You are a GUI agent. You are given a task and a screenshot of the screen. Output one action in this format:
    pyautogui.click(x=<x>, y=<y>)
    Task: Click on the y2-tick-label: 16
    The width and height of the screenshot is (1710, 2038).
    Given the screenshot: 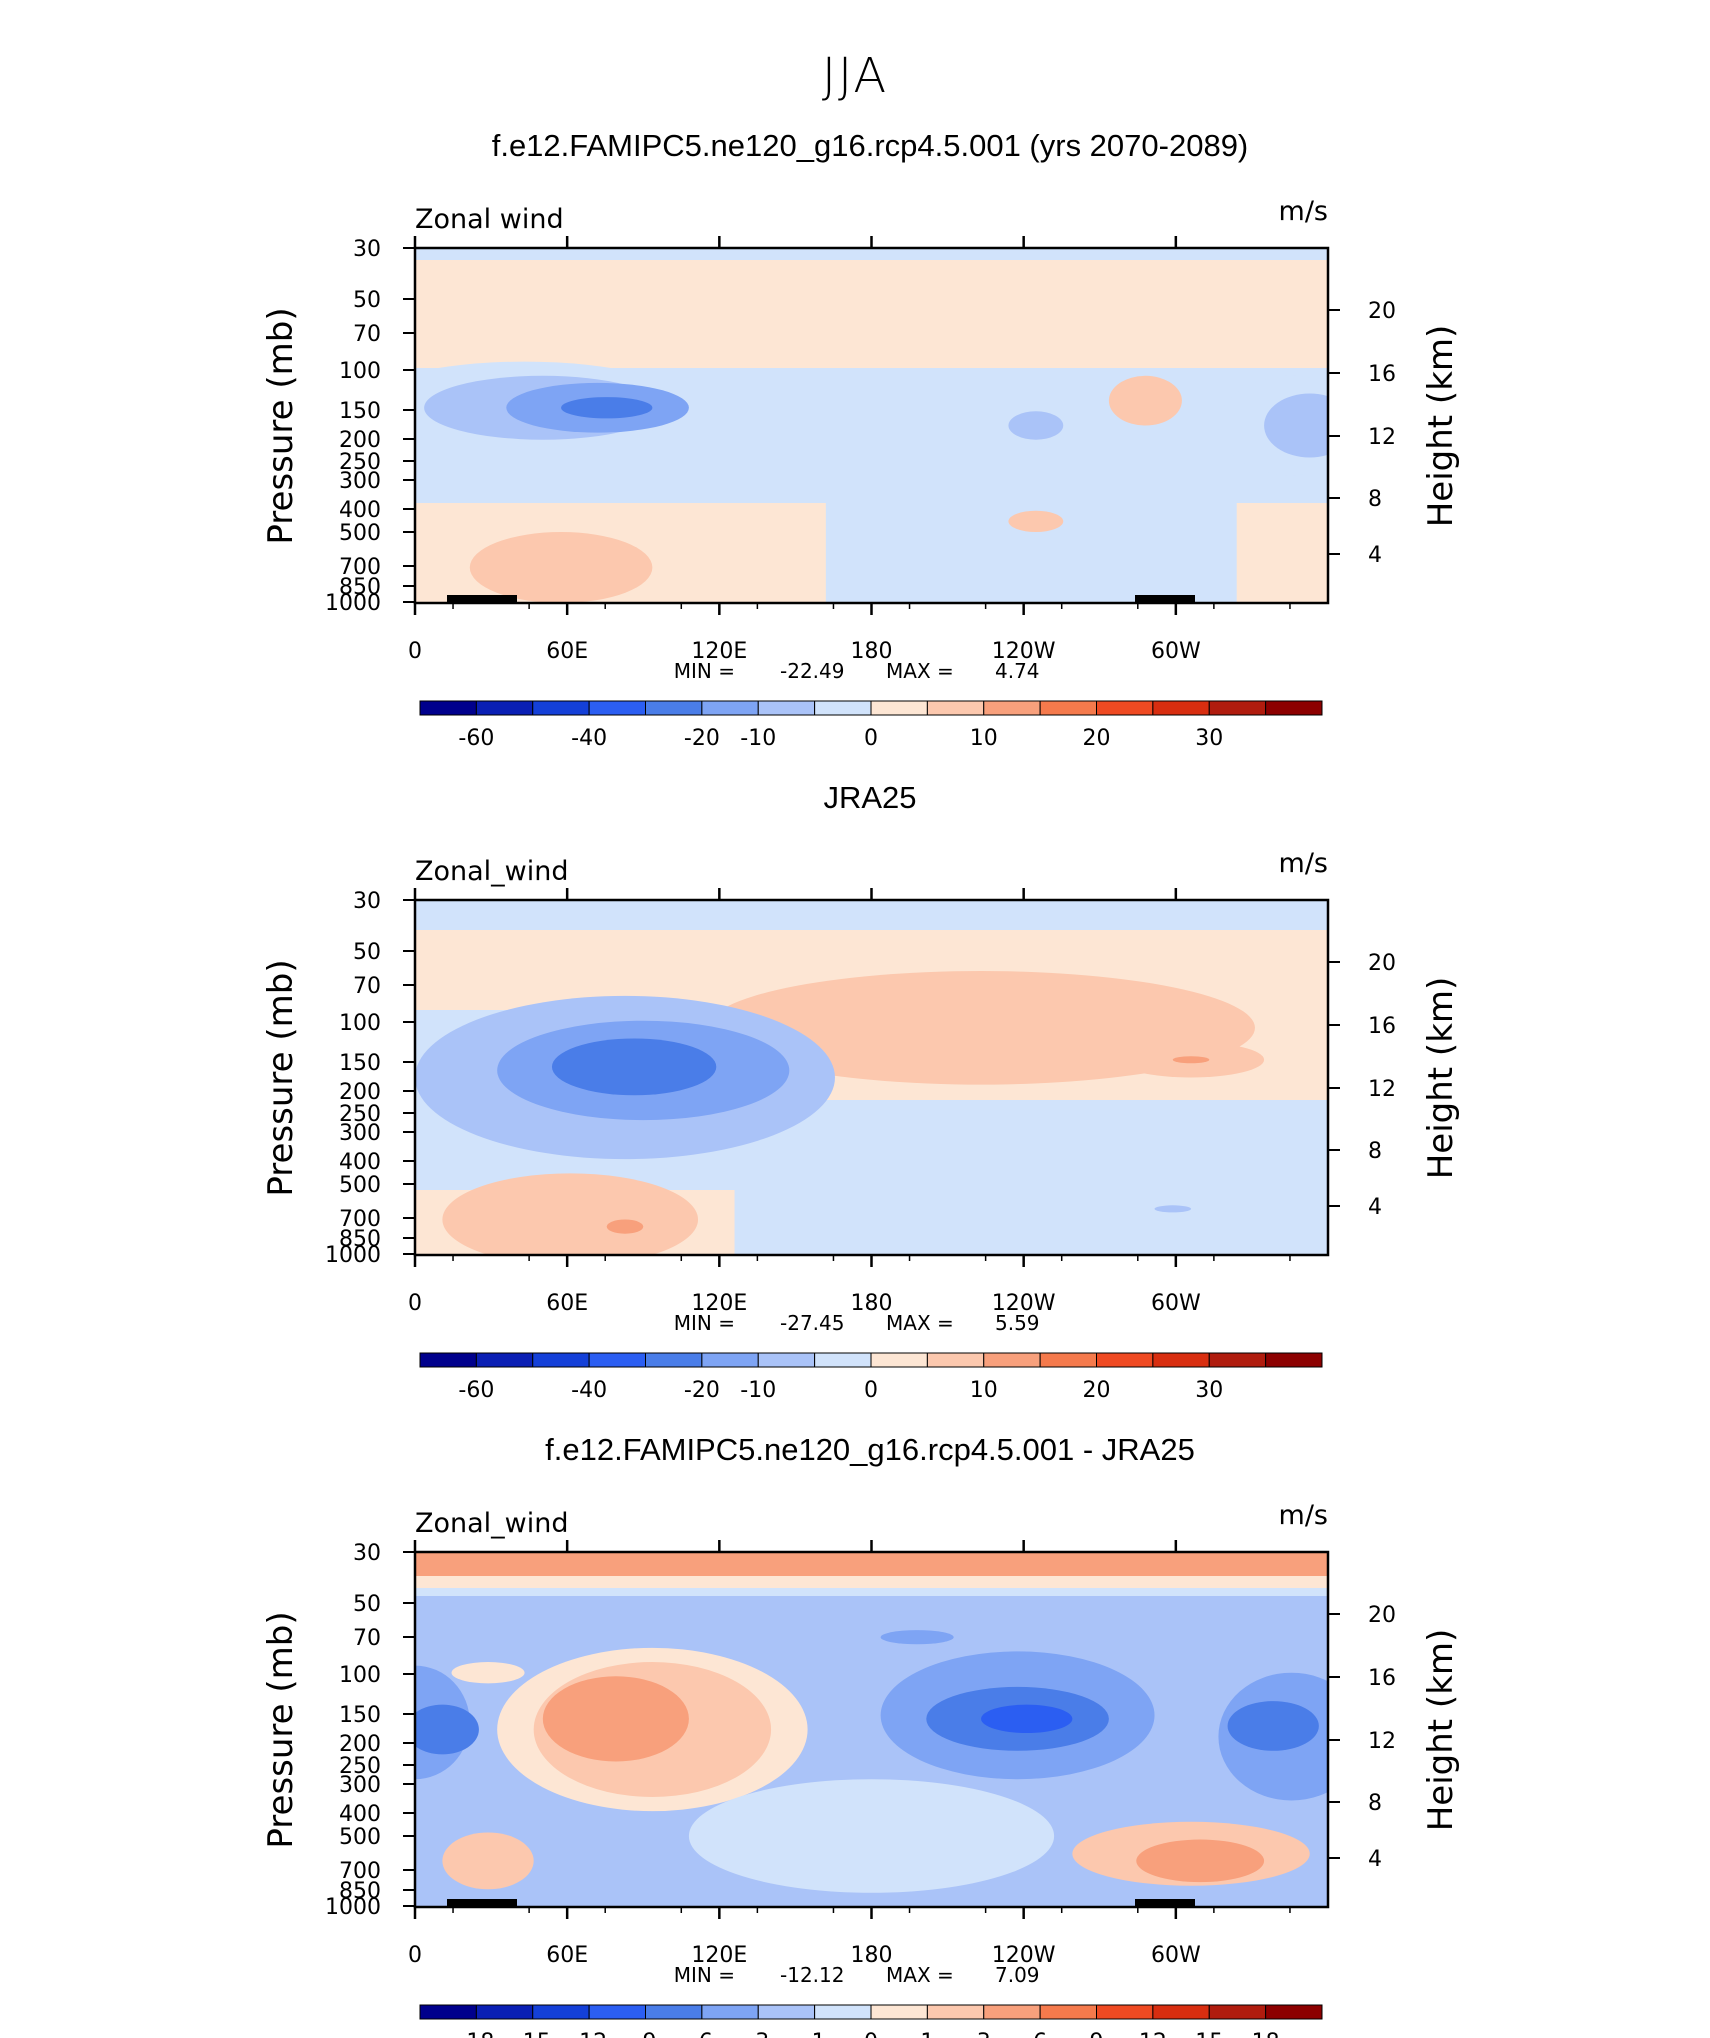 What is the action you would take?
    pyautogui.click(x=1382, y=1026)
    